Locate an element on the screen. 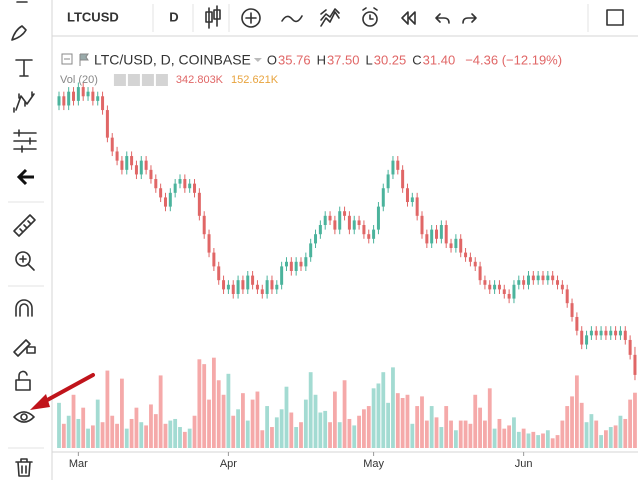  zoom-tool is located at coordinates (25, 261).